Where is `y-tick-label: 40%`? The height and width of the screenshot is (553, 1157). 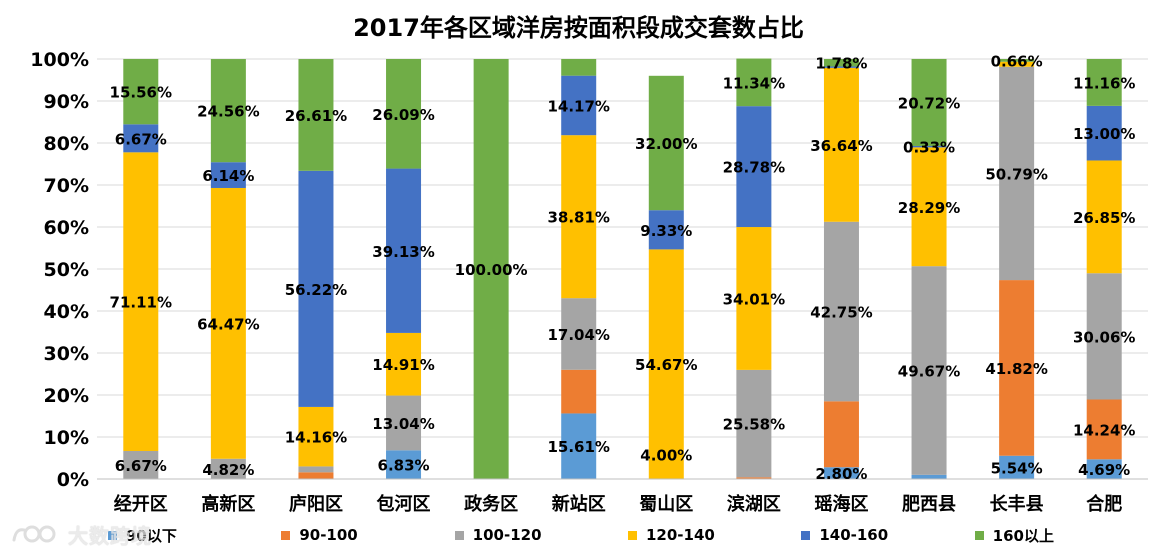 y-tick-label: 40% is located at coordinates (66, 312).